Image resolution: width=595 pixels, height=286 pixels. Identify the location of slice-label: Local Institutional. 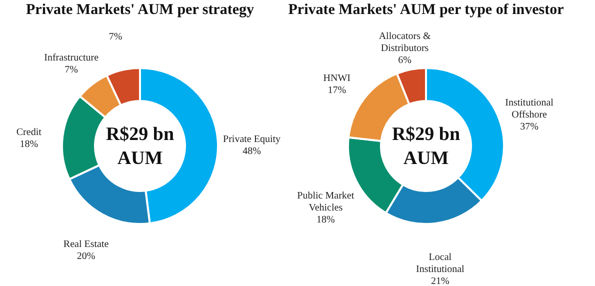
(440, 264).